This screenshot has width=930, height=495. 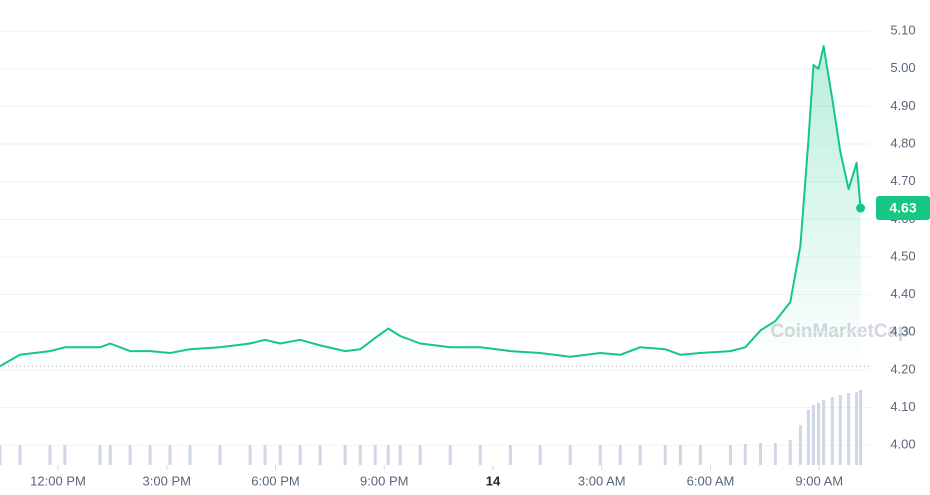 I want to click on y-tick-label: 4.50, so click(x=902, y=255).